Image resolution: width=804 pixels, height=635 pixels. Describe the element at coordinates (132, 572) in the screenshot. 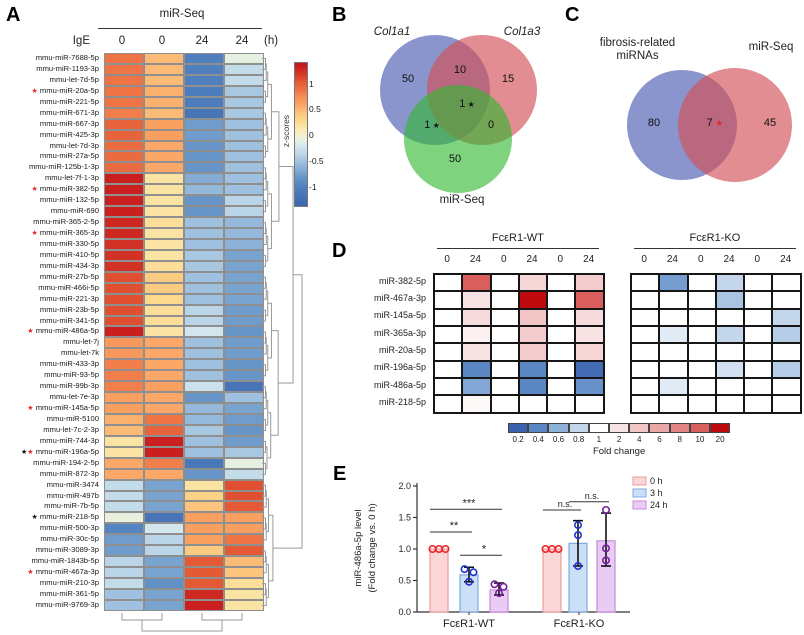

I see `heatmap-row: ★ mmu-miR-467a-3p` at that location.